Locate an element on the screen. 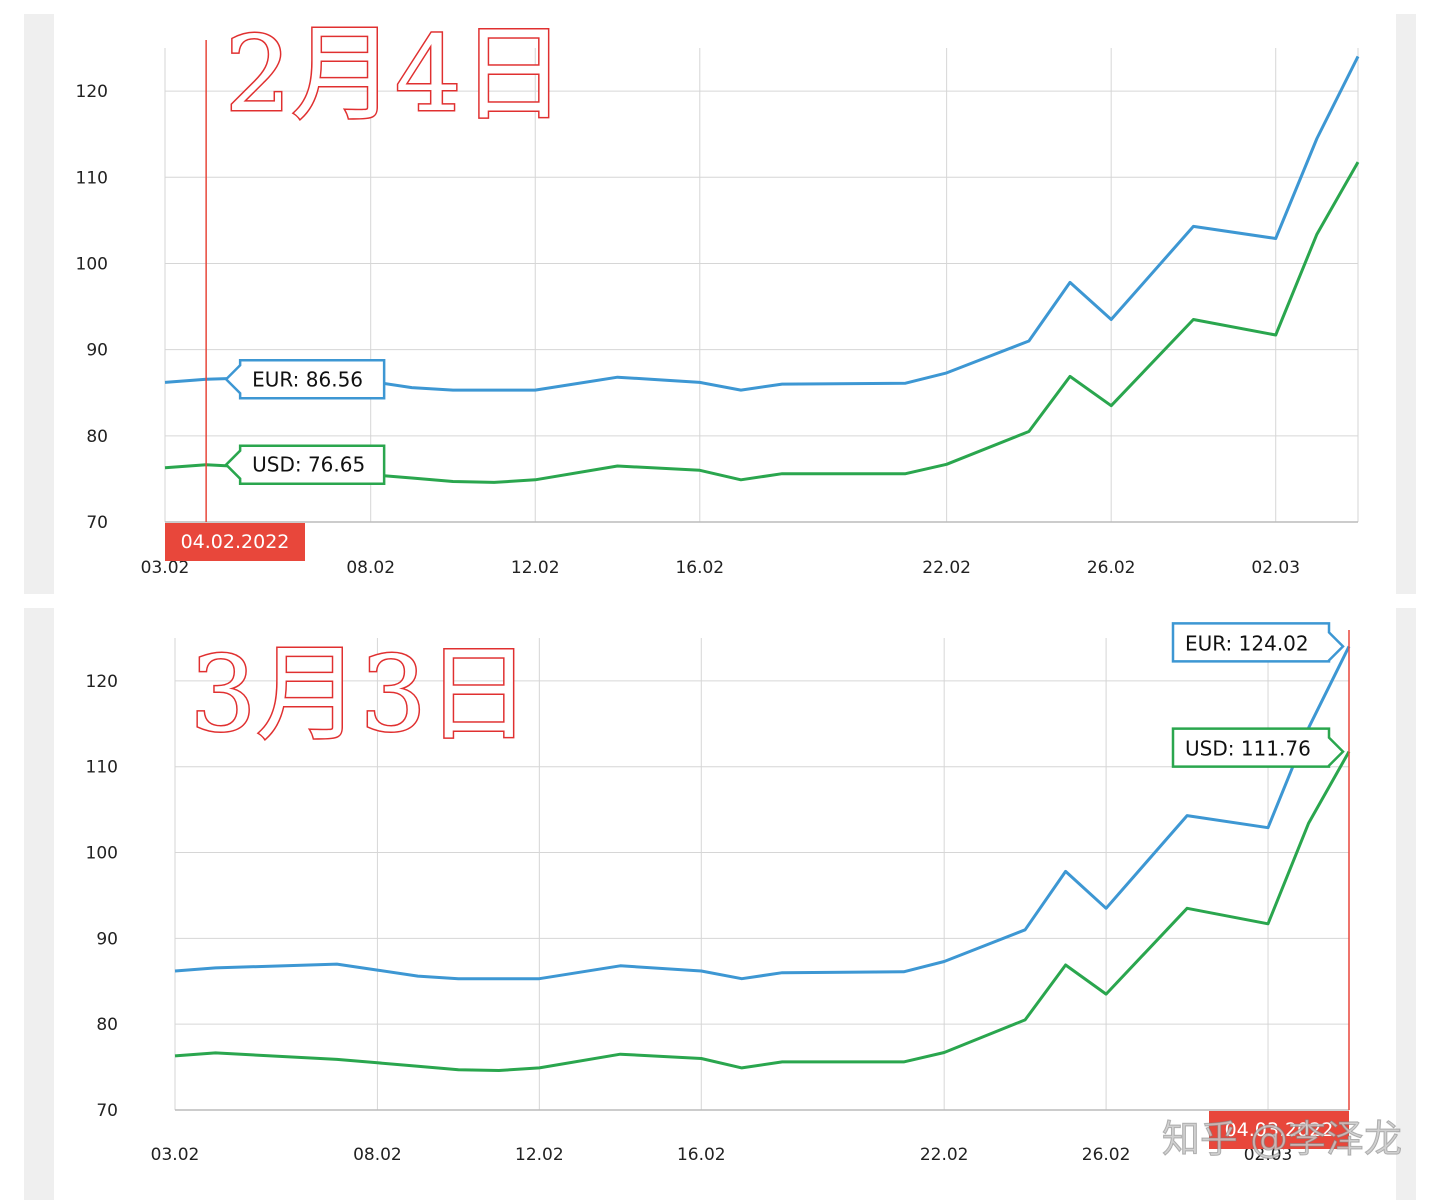 This screenshot has width=1440, height=1200. tooltip-text-eur: EUR: 86.56 is located at coordinates (307, 379).